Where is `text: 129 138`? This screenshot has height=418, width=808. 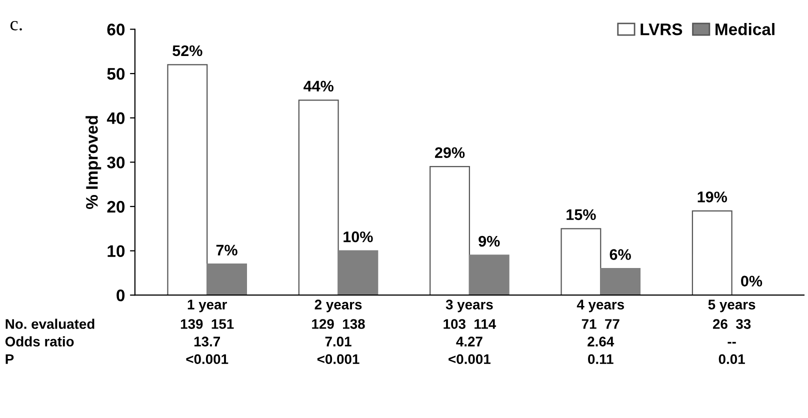 text: 129 138 is located at coordinates (338, 324).